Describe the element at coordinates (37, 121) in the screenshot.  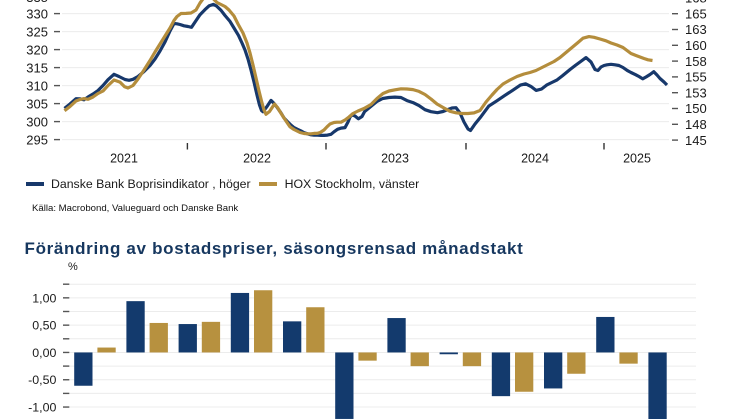
I see `svg-text: 300` at that location.